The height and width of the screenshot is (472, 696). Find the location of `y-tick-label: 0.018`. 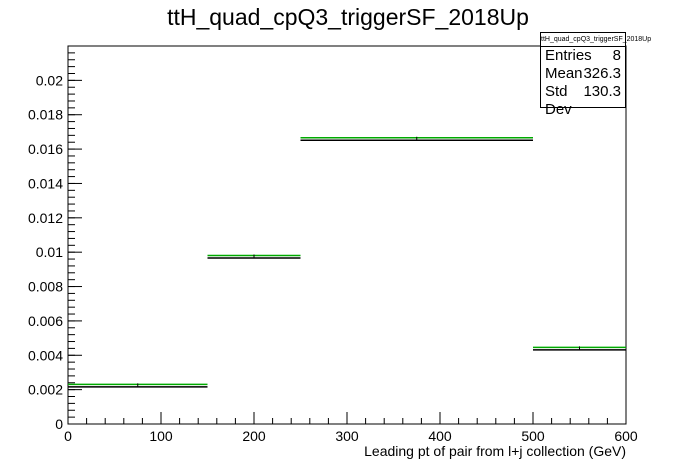

y-tick-label: 0.018 is located at coordinates (45, 115).